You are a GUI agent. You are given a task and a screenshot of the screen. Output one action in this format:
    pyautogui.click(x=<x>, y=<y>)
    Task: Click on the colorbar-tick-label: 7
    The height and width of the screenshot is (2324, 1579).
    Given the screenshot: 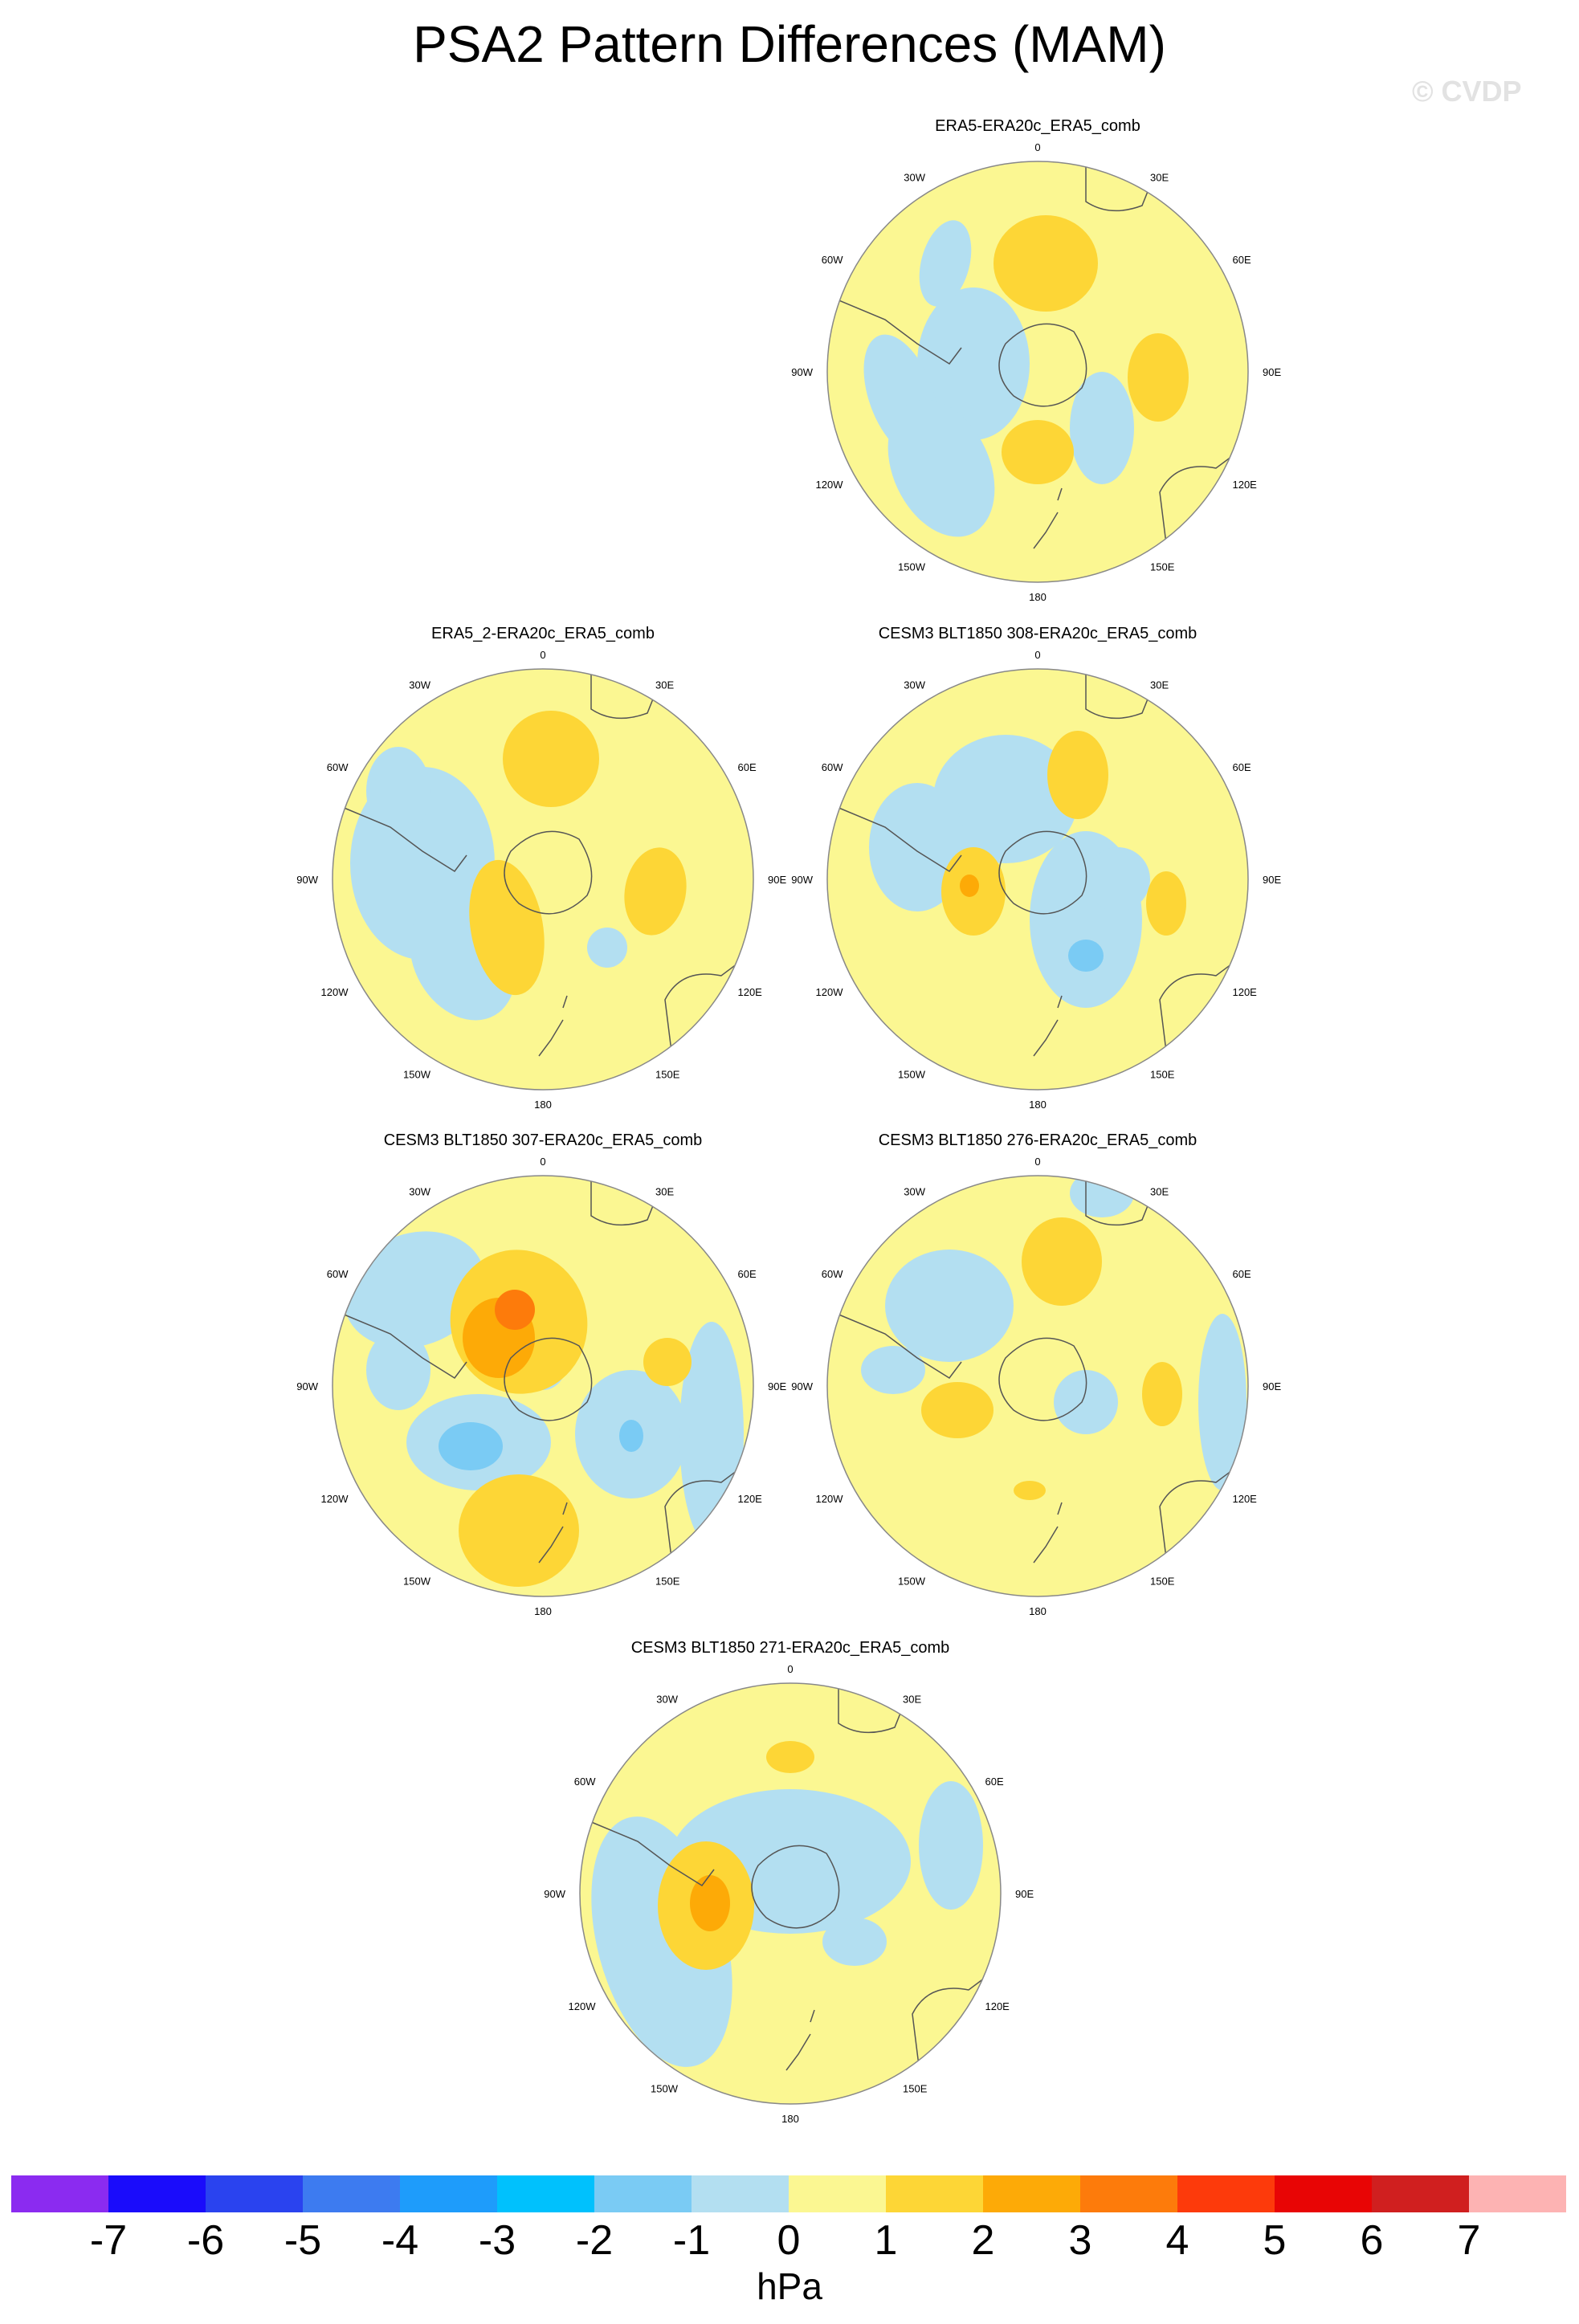 What is the action you would take?
    pyautogui.click(x=1469, y=2241)
    